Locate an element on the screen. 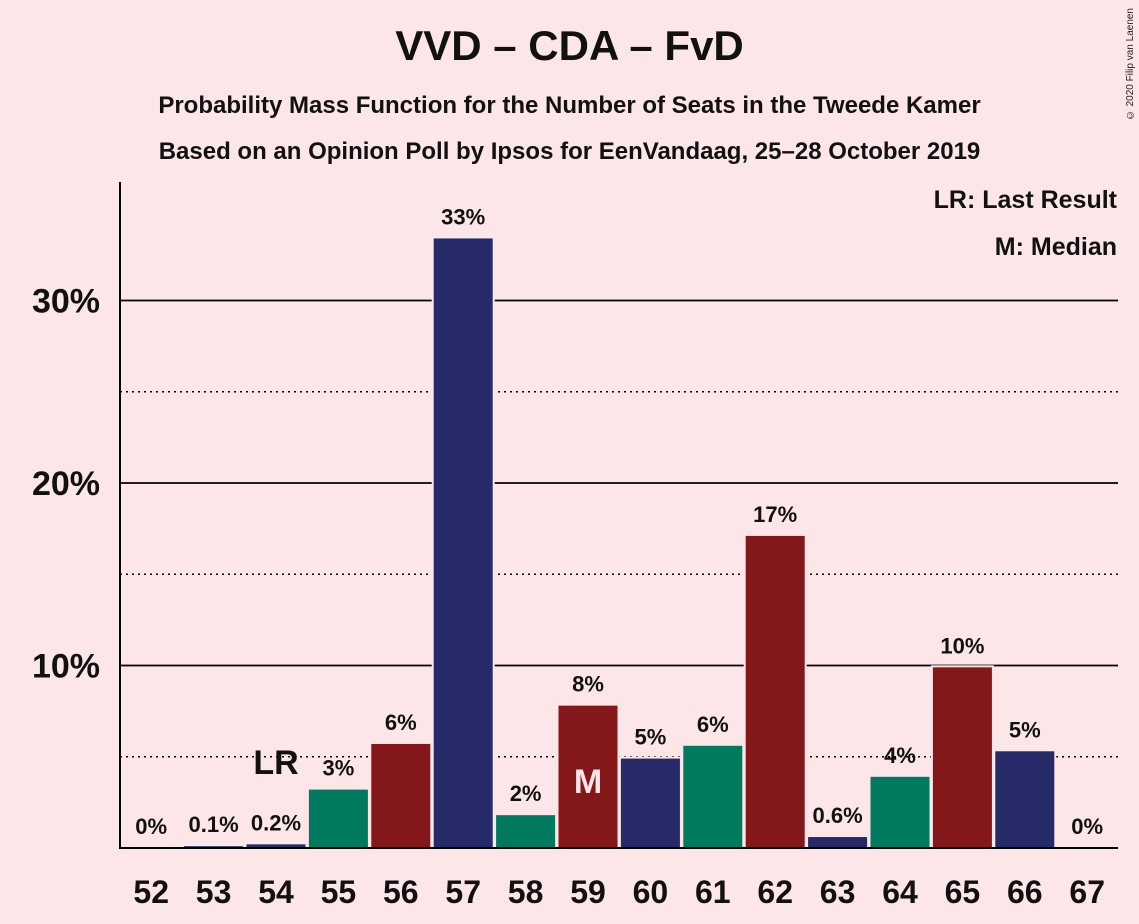 This screenshot has height=924, width=1139. data-label-seat-52: 0% is located at coordinates (151, 826).